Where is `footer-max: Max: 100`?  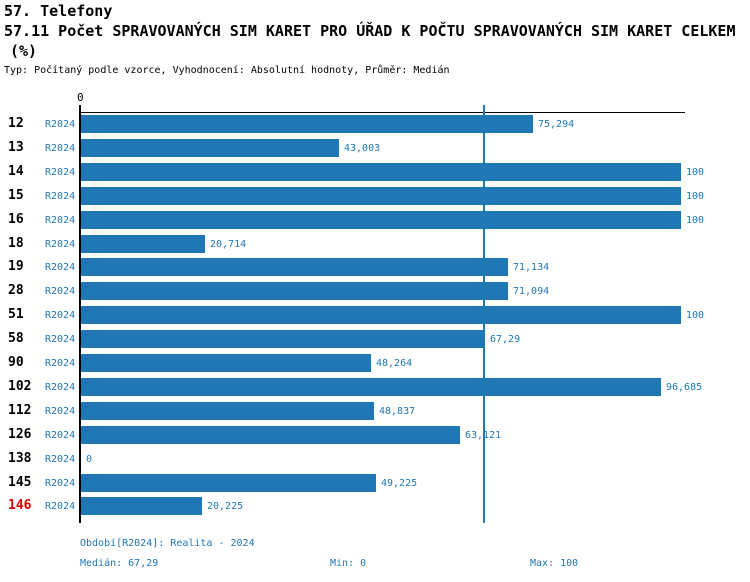
footer-max: Max: 100 is located at coordinates (554, 563).